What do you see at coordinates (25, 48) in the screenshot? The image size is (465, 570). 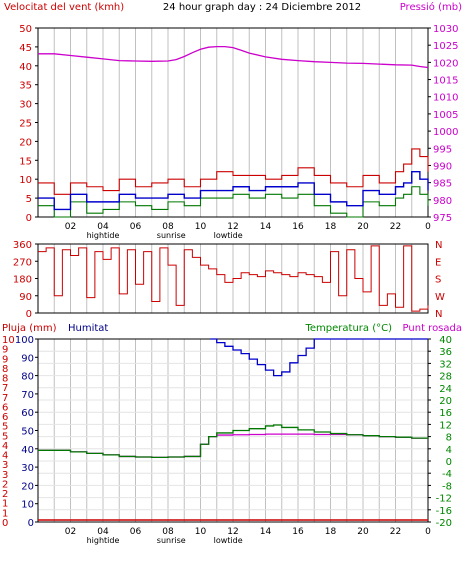 I see `wind-y-tick-label: 45` at bounding box center [25, 48].